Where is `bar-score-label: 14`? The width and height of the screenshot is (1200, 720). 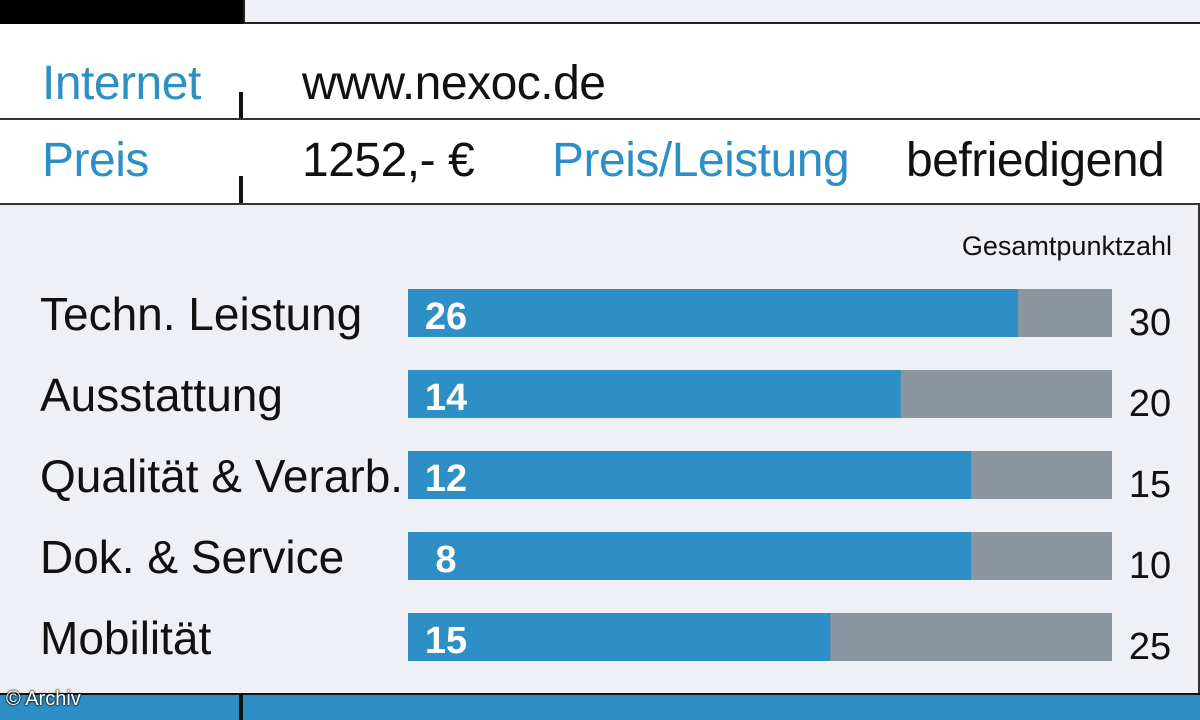
bar-score-label: 14 is located at coordinates (446, 398).